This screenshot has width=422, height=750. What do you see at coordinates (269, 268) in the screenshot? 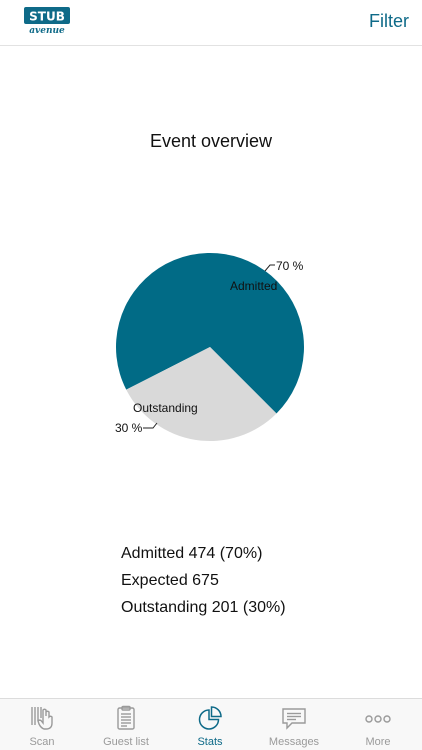
I see `leader-line-admitted` at bounding box center [269, 268].